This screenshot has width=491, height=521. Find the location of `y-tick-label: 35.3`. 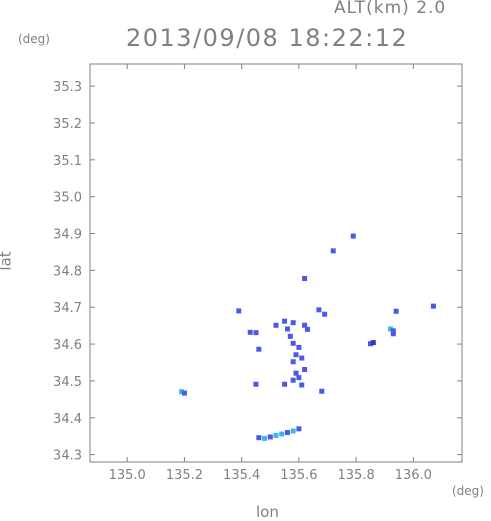

y-tick-label: 35.3 is located at coordinates (67, 87).